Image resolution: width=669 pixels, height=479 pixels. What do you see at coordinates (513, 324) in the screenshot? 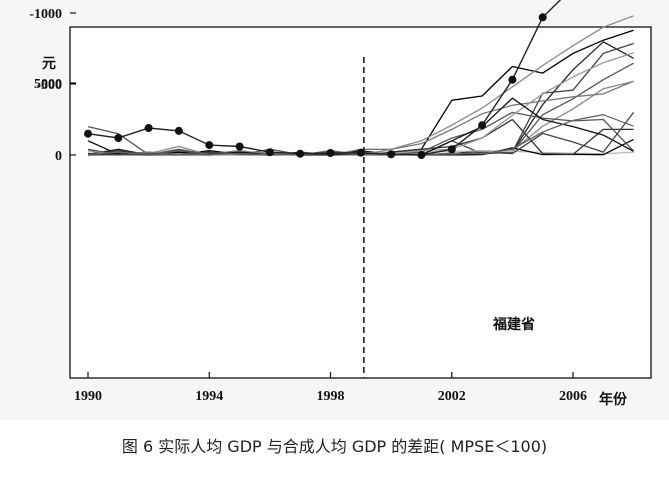
I see `fujian-annotation: 福建省` at bounding box center [513, 324].